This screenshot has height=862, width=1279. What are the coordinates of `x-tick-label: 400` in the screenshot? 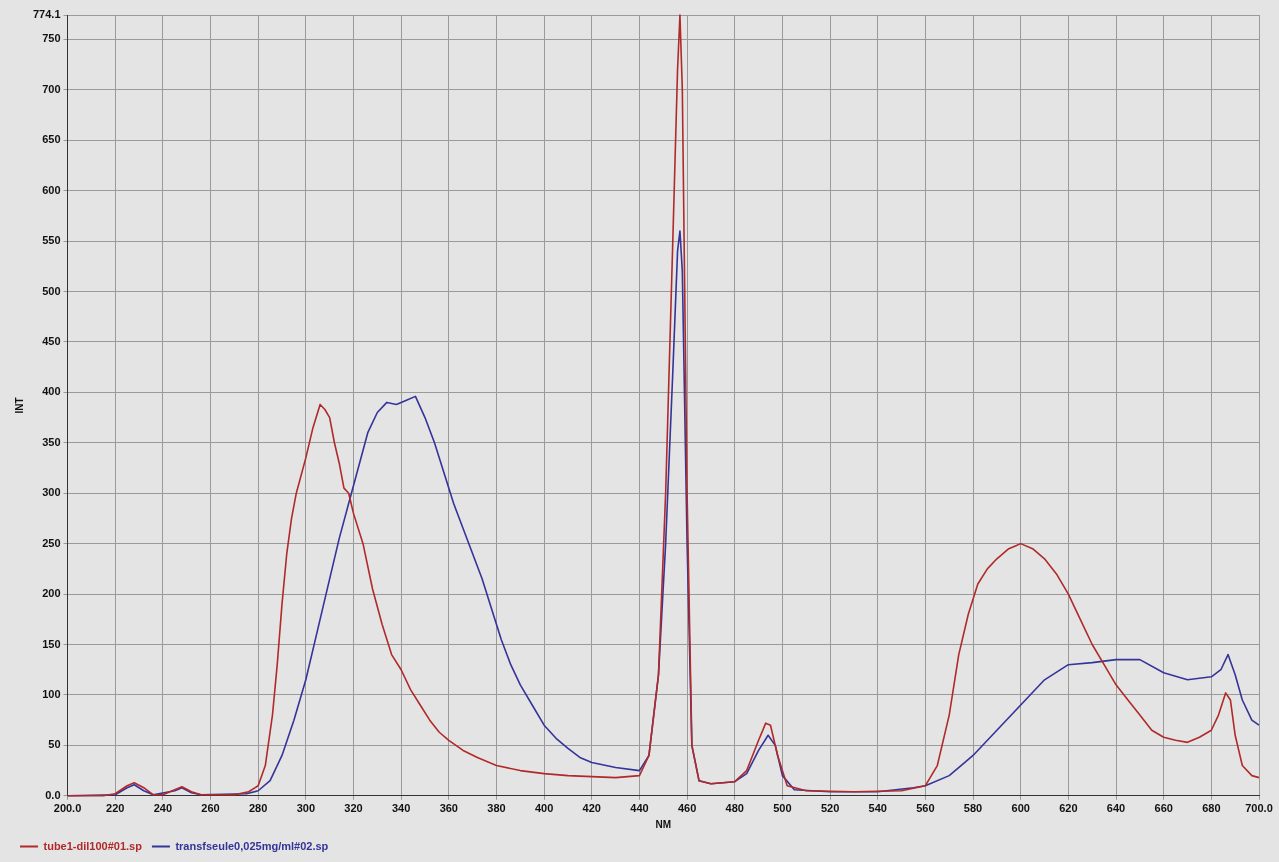 It's located at (544, 808).